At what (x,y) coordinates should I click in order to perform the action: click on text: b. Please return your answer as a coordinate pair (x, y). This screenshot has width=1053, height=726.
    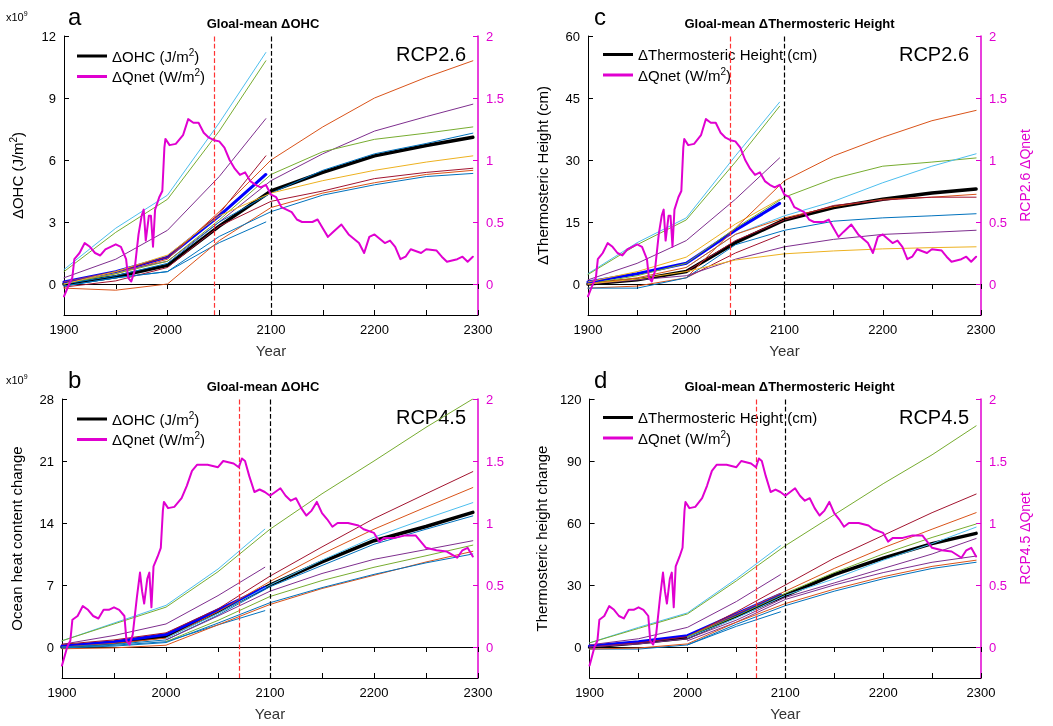
    Looking at the image, I should click on (75, 379).